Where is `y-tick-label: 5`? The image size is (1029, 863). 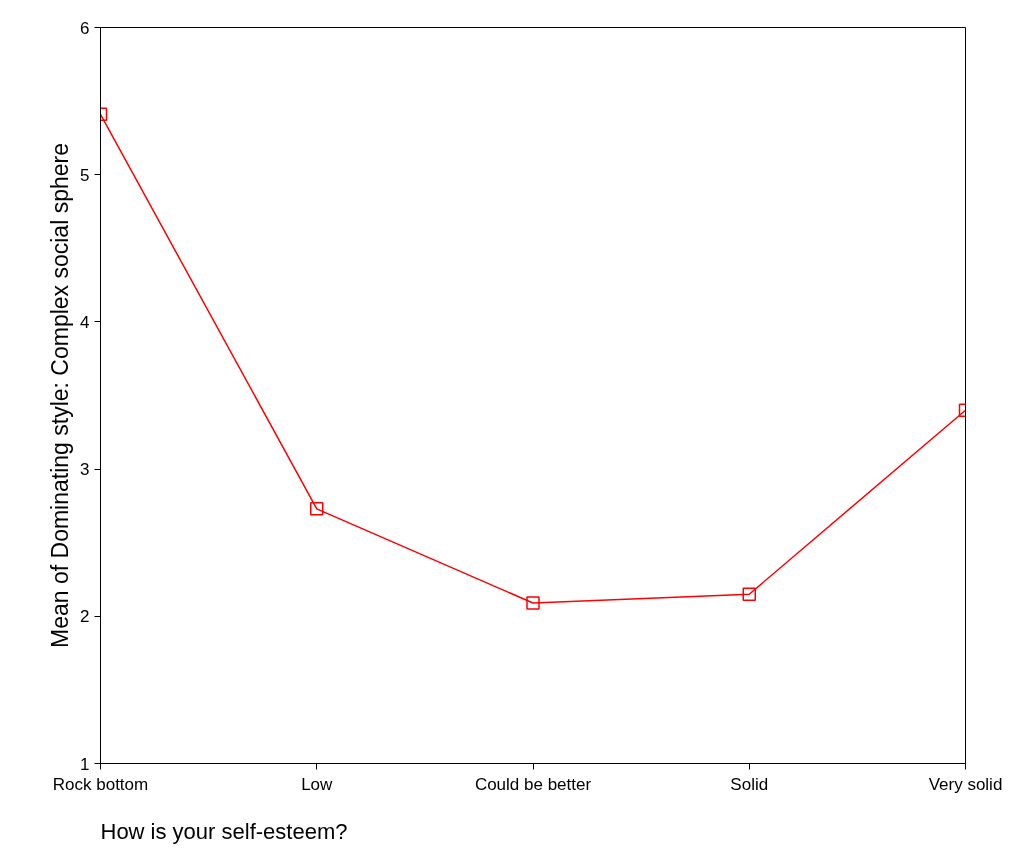 y-tick-label: 5 is located at coordinates (85, 175).